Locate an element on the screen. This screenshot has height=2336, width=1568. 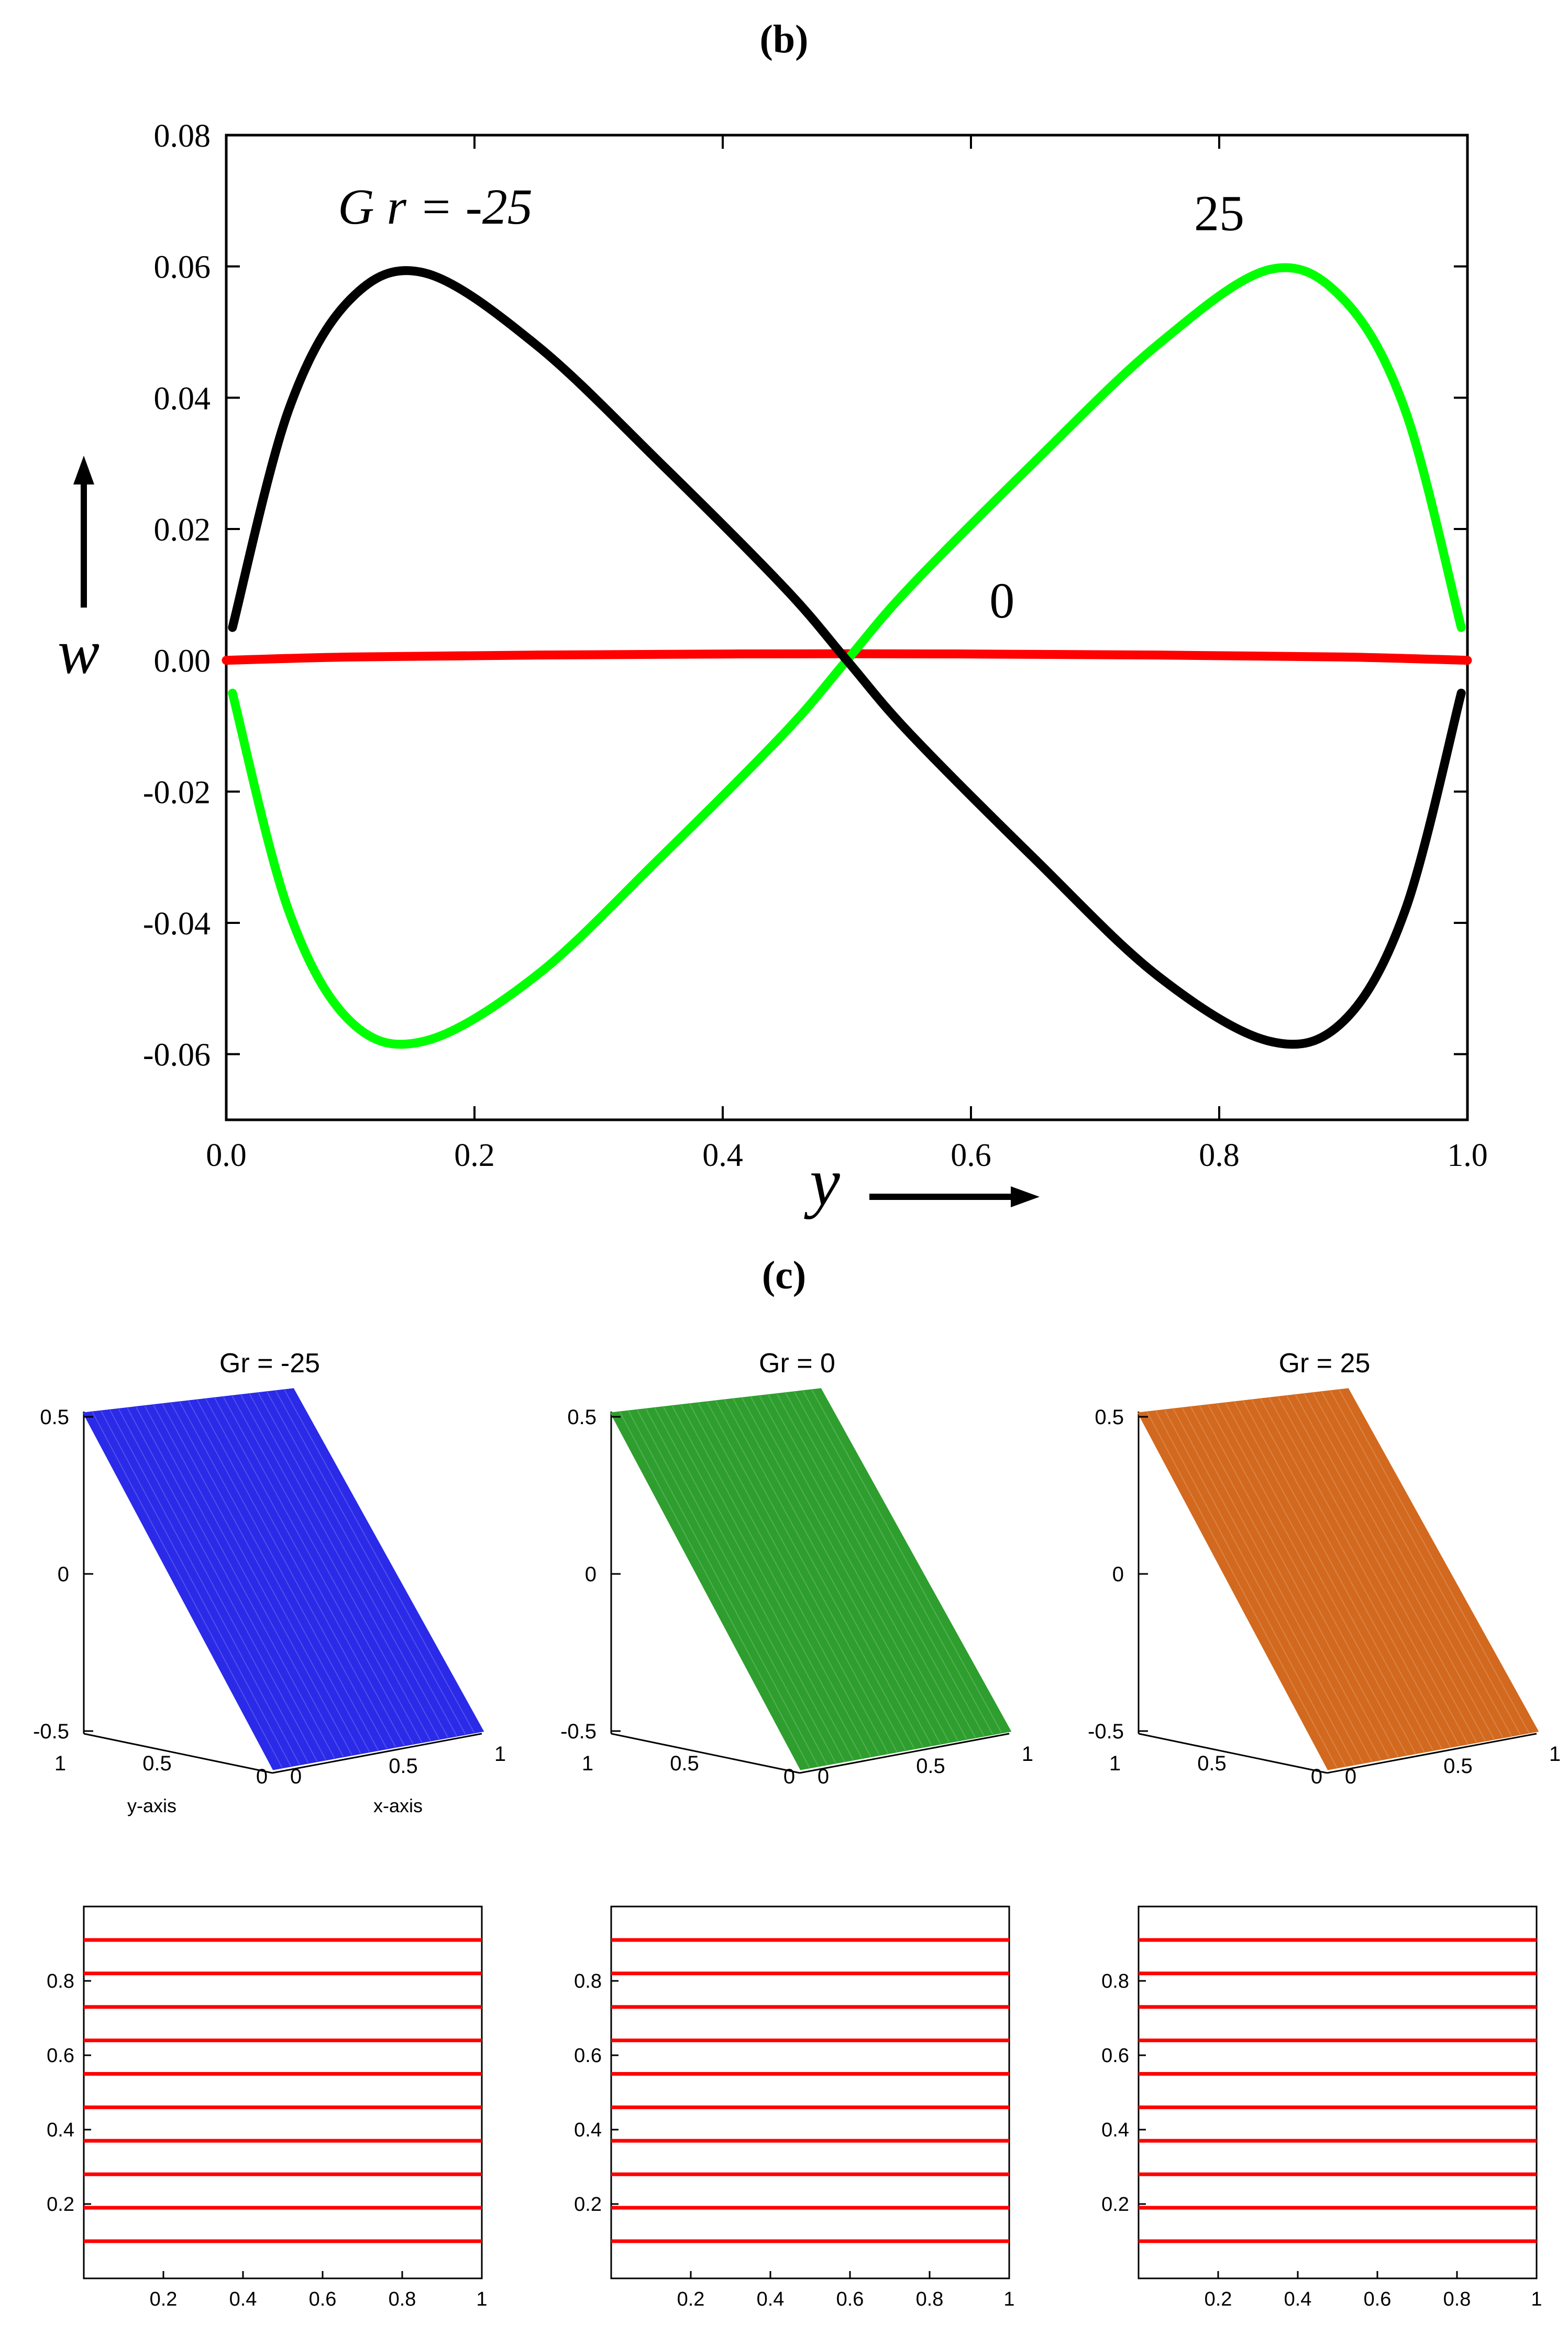
x-tick-label: 1.0 is located at coordinates (1467, 1155).